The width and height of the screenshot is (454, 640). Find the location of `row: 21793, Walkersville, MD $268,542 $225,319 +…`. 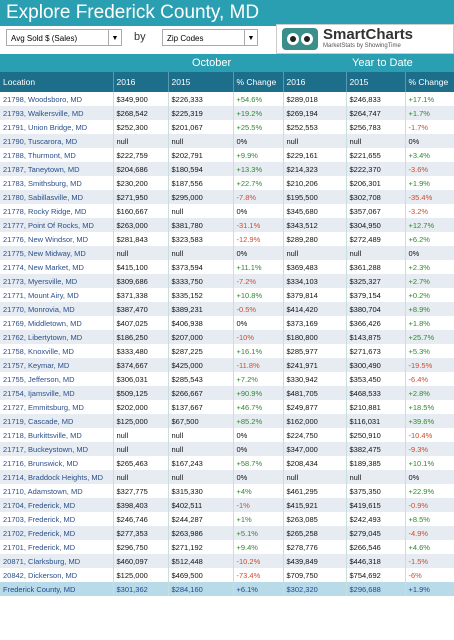

row: 21793, Walkersville, MD $268,542 $225,319 +… is located at coordinates (227, 113).